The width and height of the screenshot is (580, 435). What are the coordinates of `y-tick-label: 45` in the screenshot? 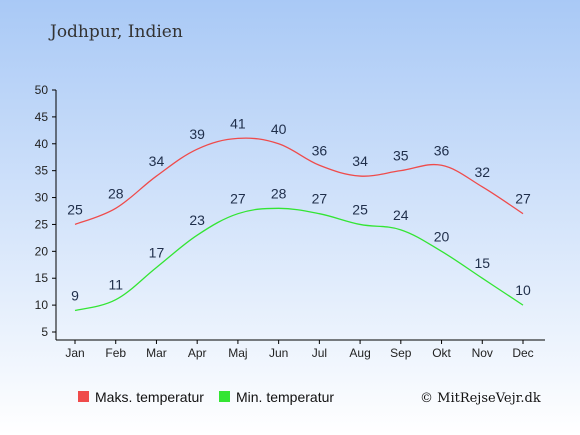 It's located at (42, 117).